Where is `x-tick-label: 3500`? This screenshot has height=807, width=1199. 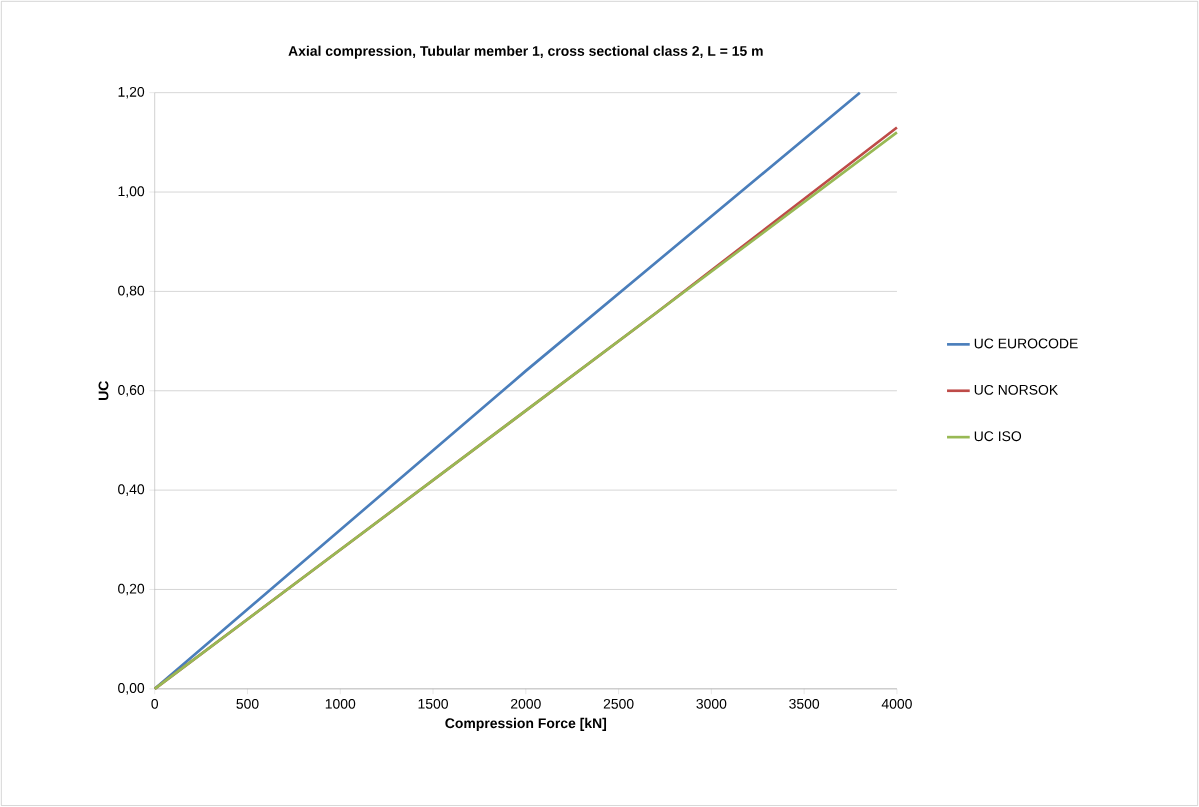
x-tick-label: 3500 is located at coordinates (804, 703).